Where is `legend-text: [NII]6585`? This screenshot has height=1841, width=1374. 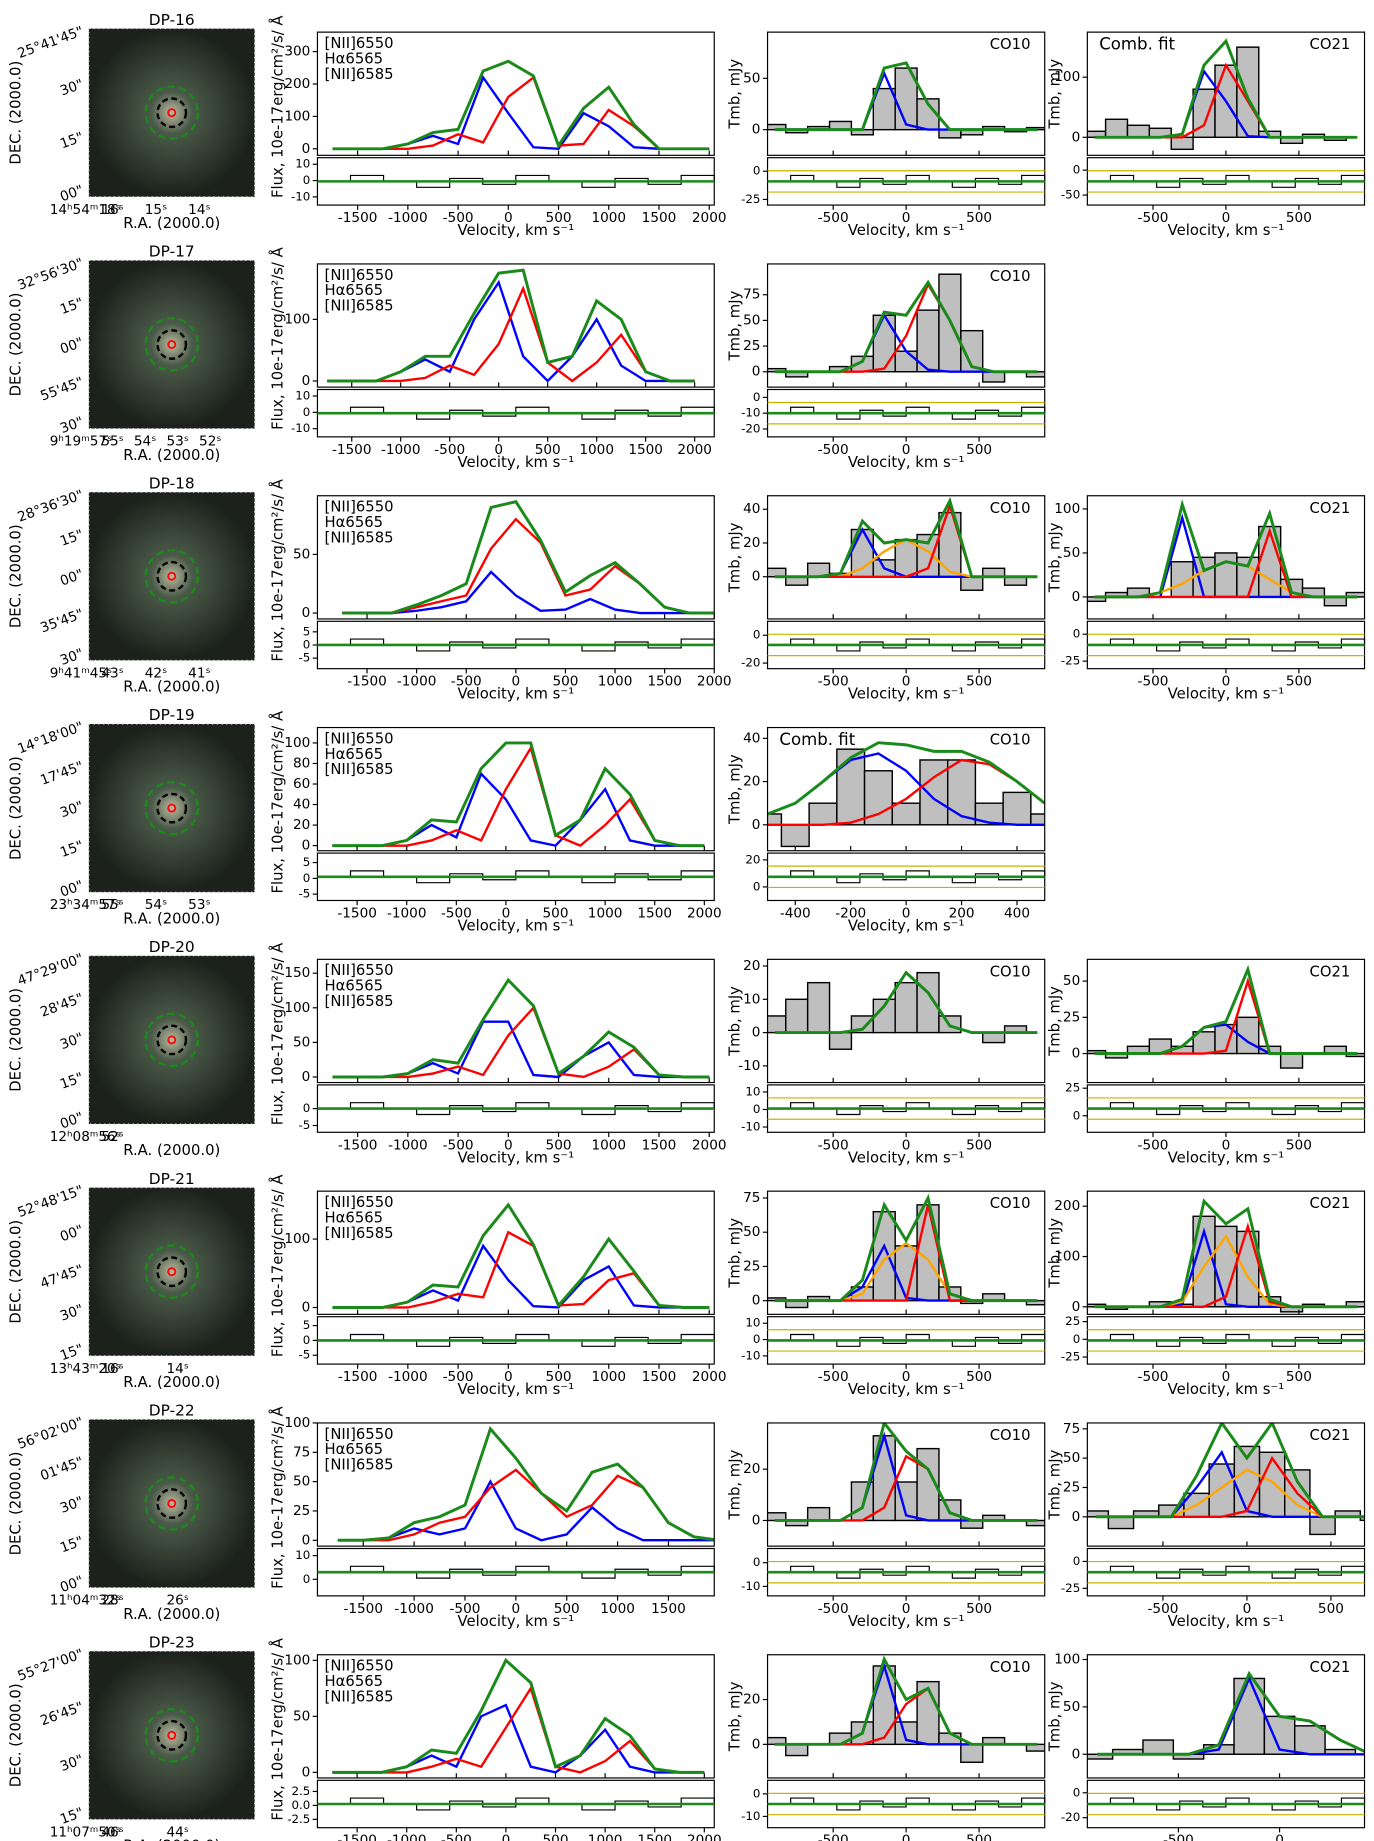
legend-text: [NII]6585 is located at coordinates (359, 1465).